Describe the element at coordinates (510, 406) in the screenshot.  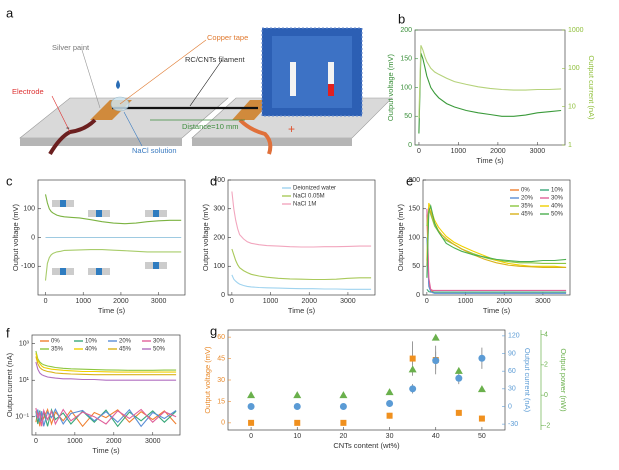
I see `y2-tick-label: 0` at that location.